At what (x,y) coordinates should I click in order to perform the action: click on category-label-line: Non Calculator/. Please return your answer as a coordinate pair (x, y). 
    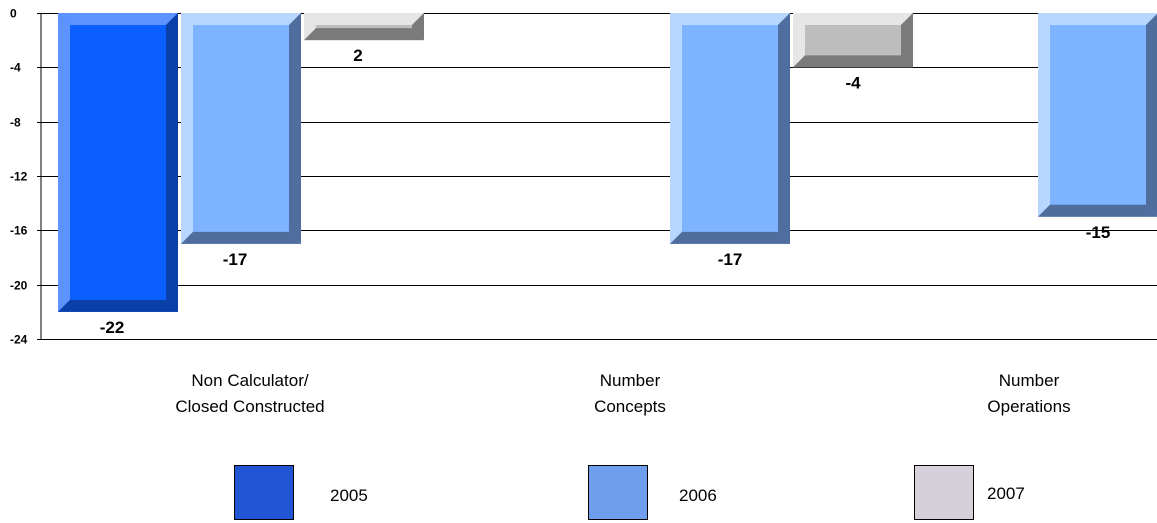
    Looking at the image, I should click on (250, 380).